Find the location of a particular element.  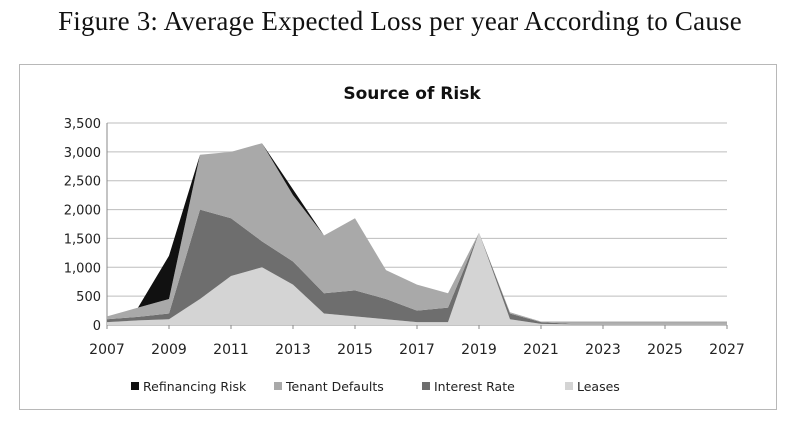

y-tick-label: 1,500 is located at coordinates (82, 239).